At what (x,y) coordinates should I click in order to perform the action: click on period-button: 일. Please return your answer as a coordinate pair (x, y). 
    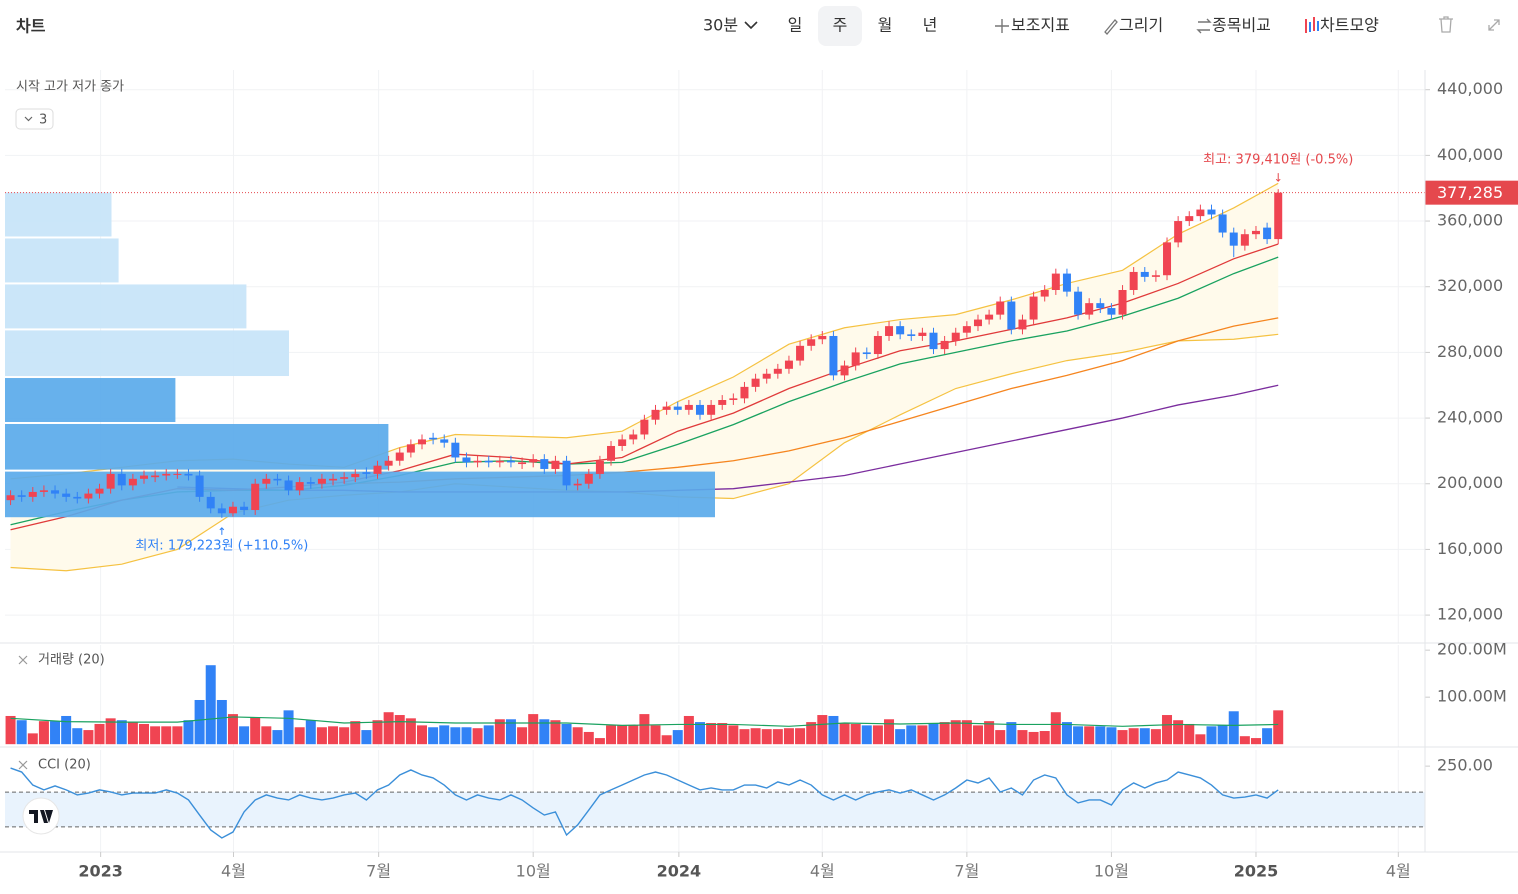
    Looking at the image, I should click on (795, 25).